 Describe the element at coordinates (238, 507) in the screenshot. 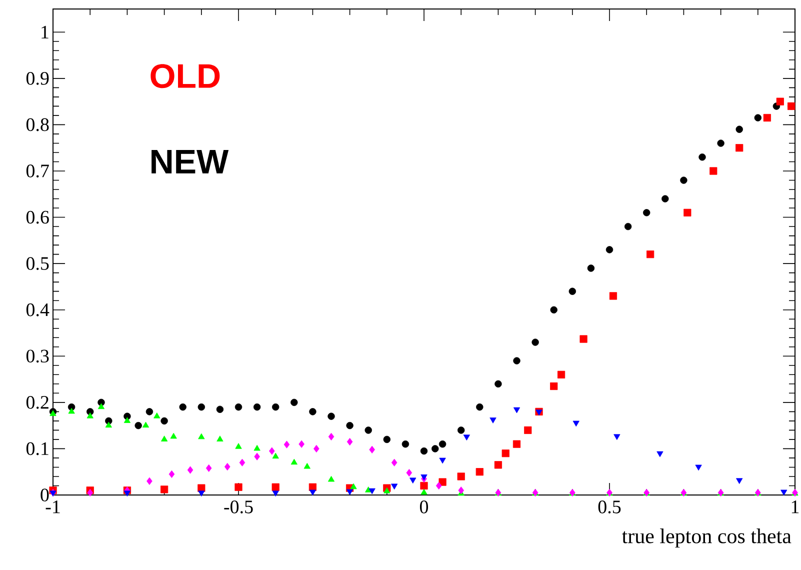

I see `x-tick-label: -0.5` at that location.